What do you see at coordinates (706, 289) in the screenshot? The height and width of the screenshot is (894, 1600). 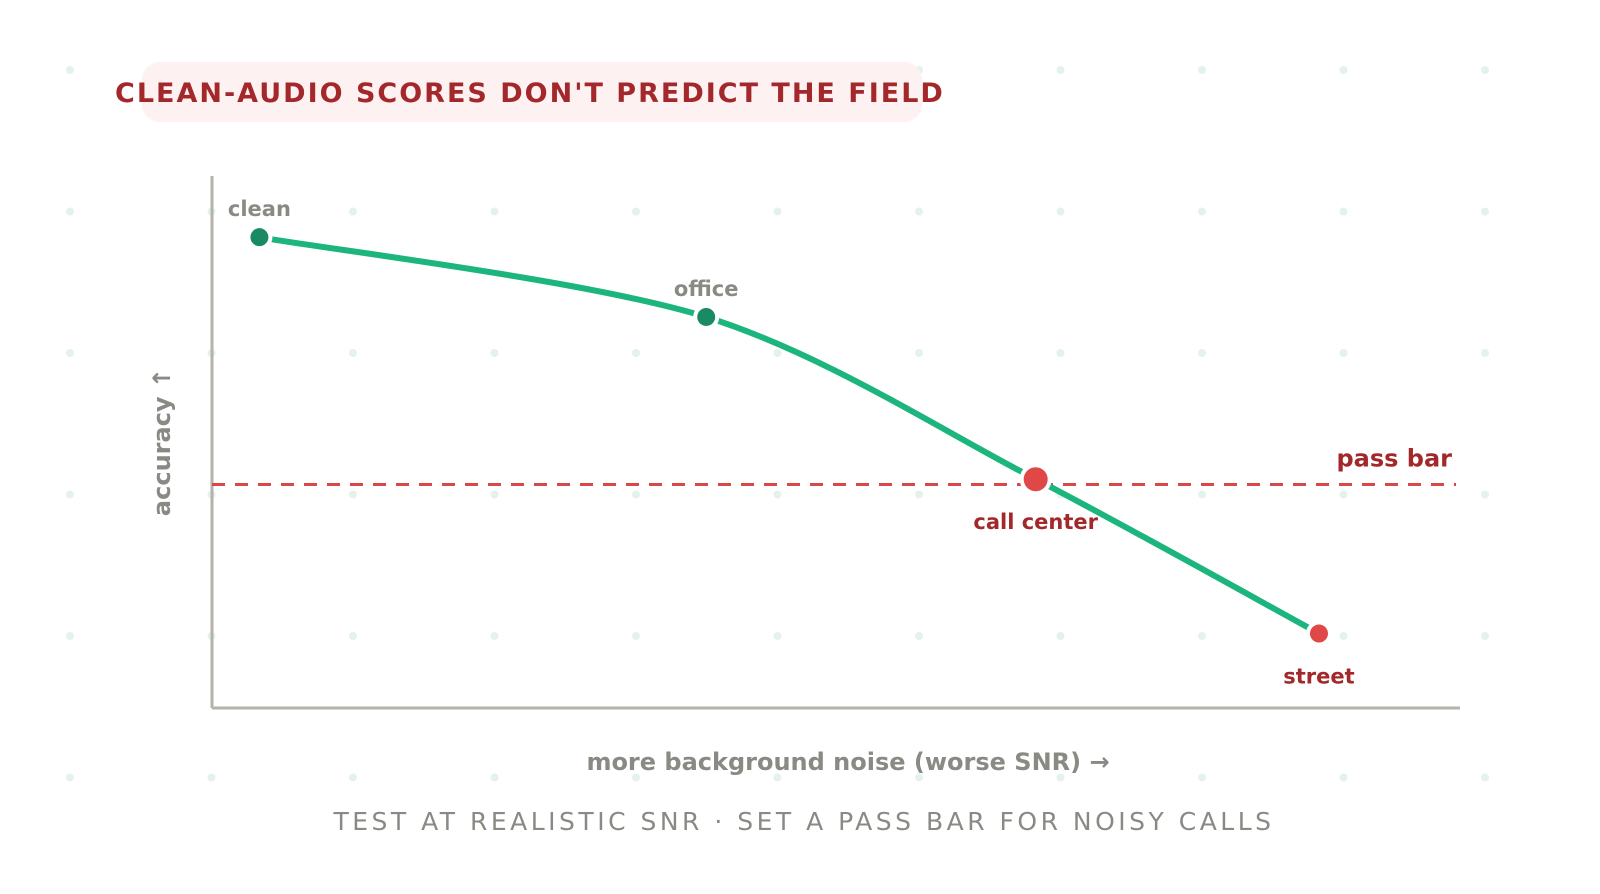 I see `point-label-office: office` at bounding box center [706, 289].